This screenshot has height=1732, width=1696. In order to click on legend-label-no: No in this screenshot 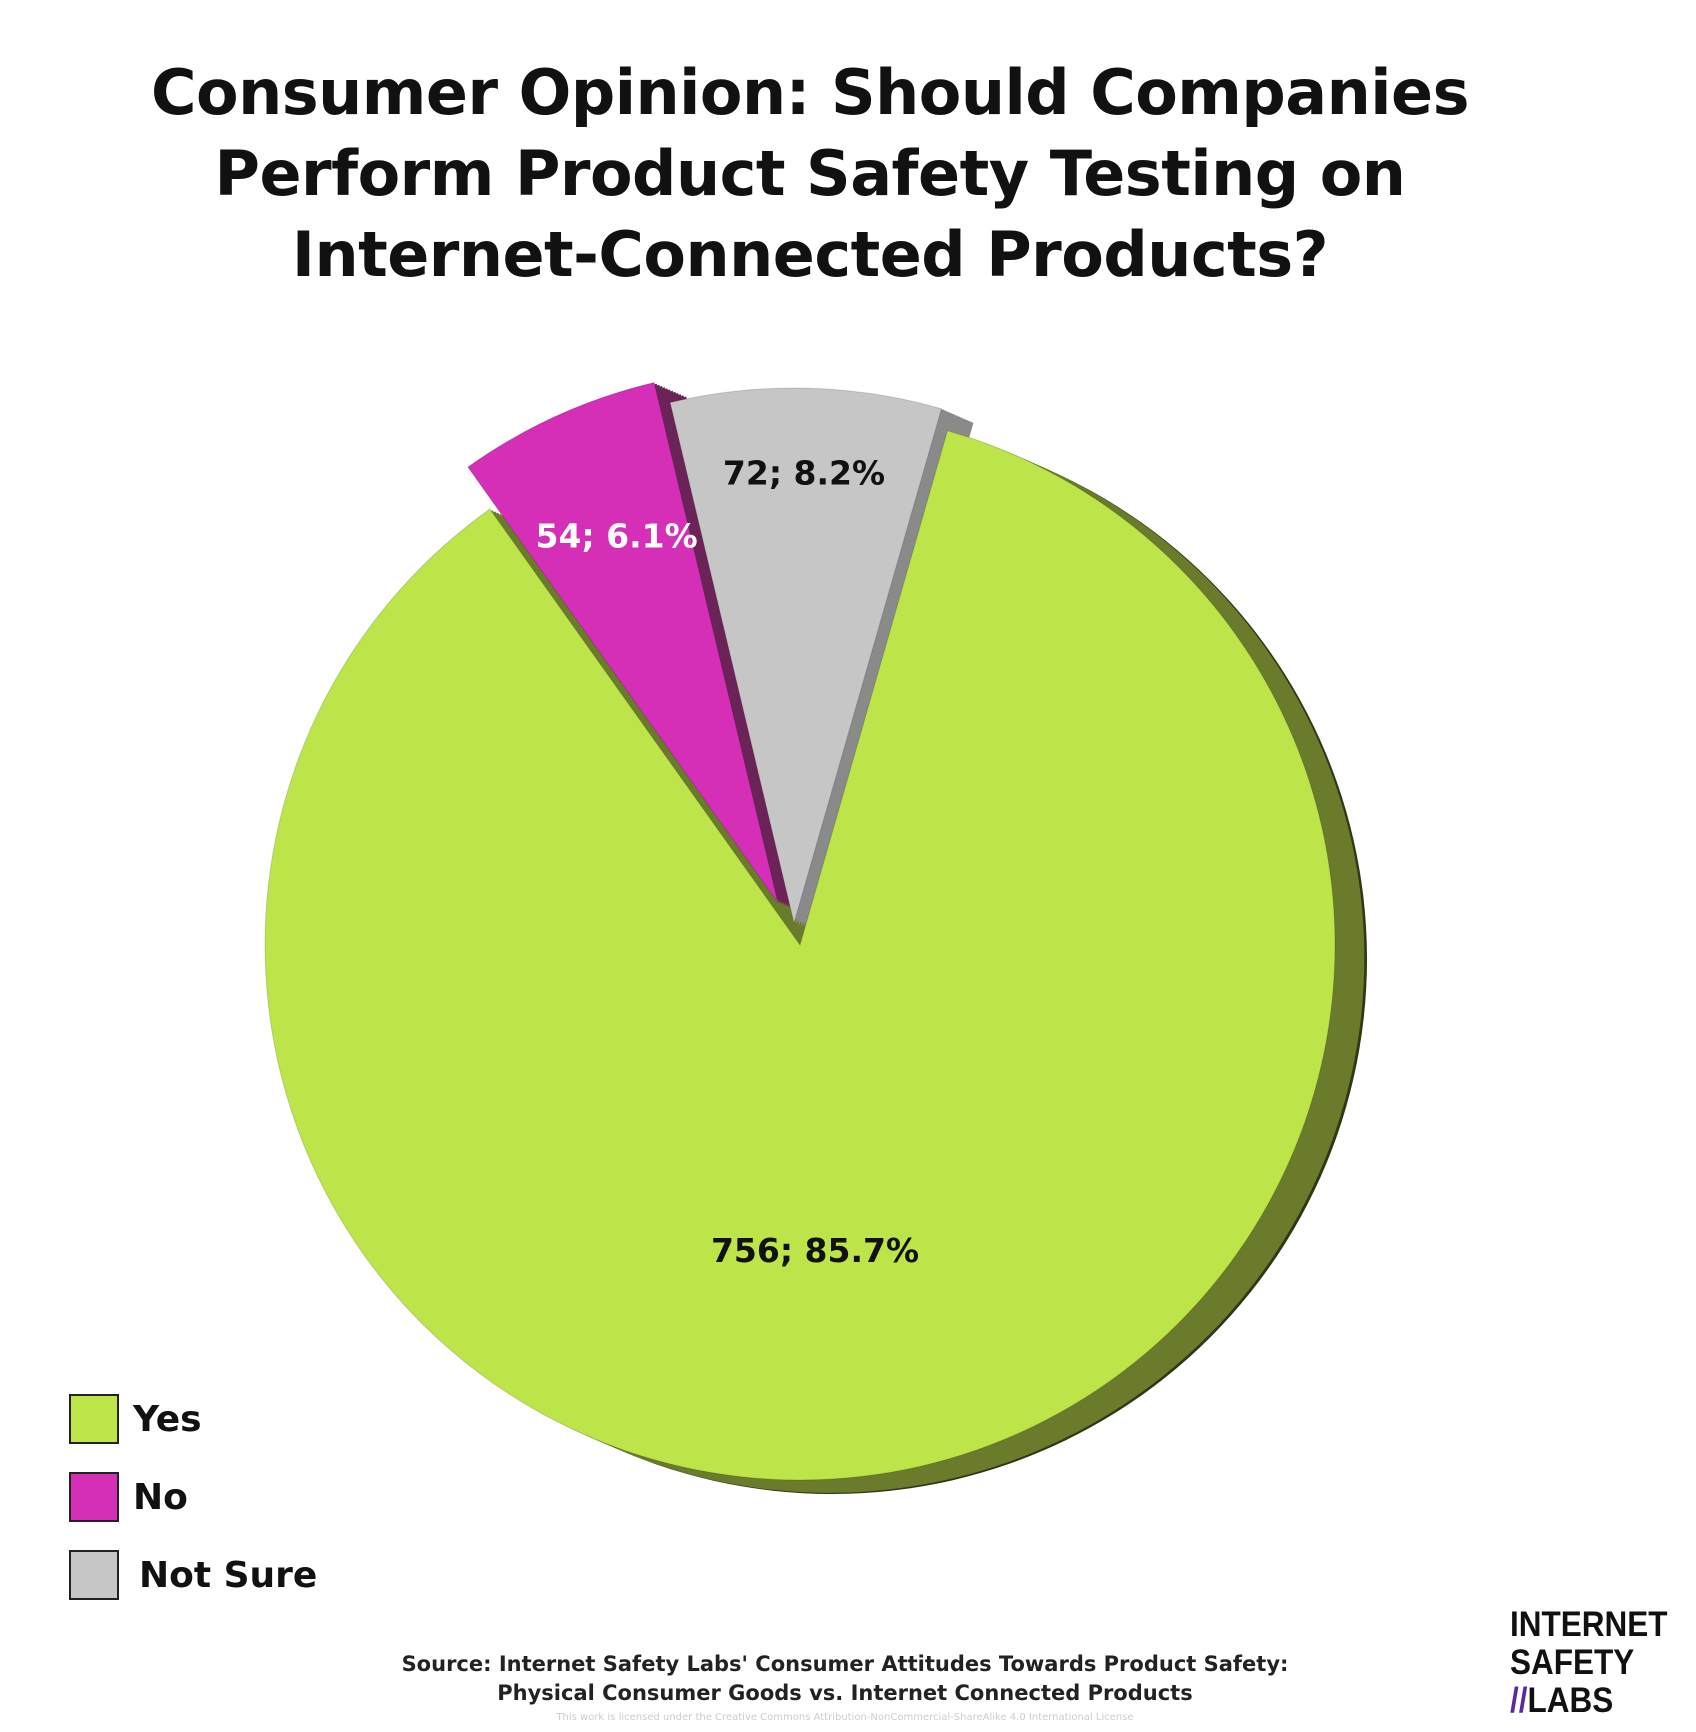, I will do `click(160, 1497)`.